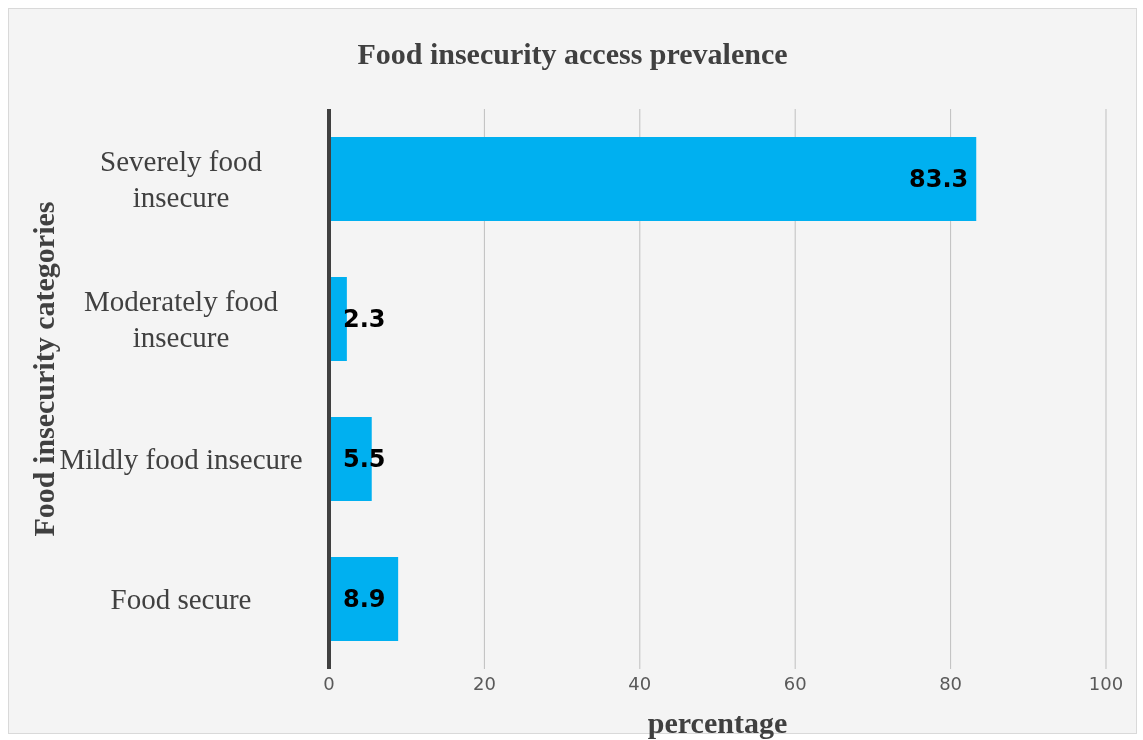 The width and height of the screenshot is (1143, 740). What do you see at coordinates (181, 599) in the screenshot?
I see `y-tick-label: Food secure` at bounding box center [181, 599].